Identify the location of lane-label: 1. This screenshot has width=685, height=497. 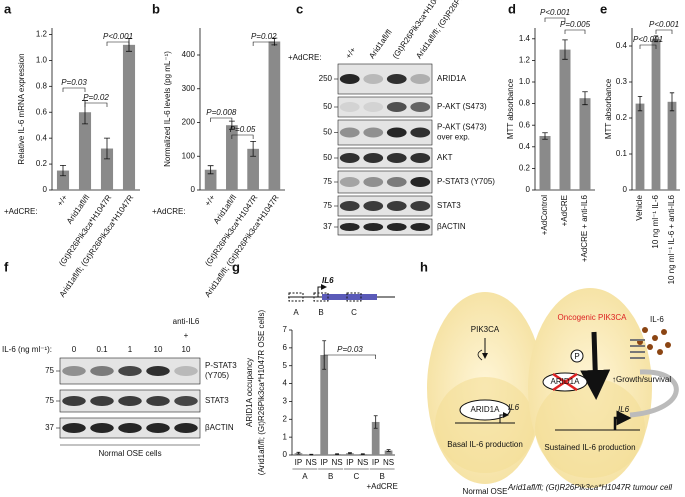
(130, 349).